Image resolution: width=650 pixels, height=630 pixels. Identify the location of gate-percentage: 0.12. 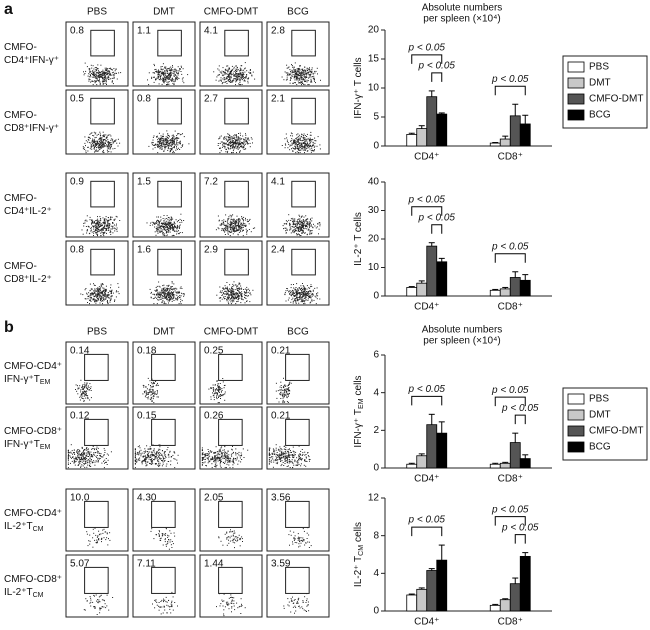
(80, 416).